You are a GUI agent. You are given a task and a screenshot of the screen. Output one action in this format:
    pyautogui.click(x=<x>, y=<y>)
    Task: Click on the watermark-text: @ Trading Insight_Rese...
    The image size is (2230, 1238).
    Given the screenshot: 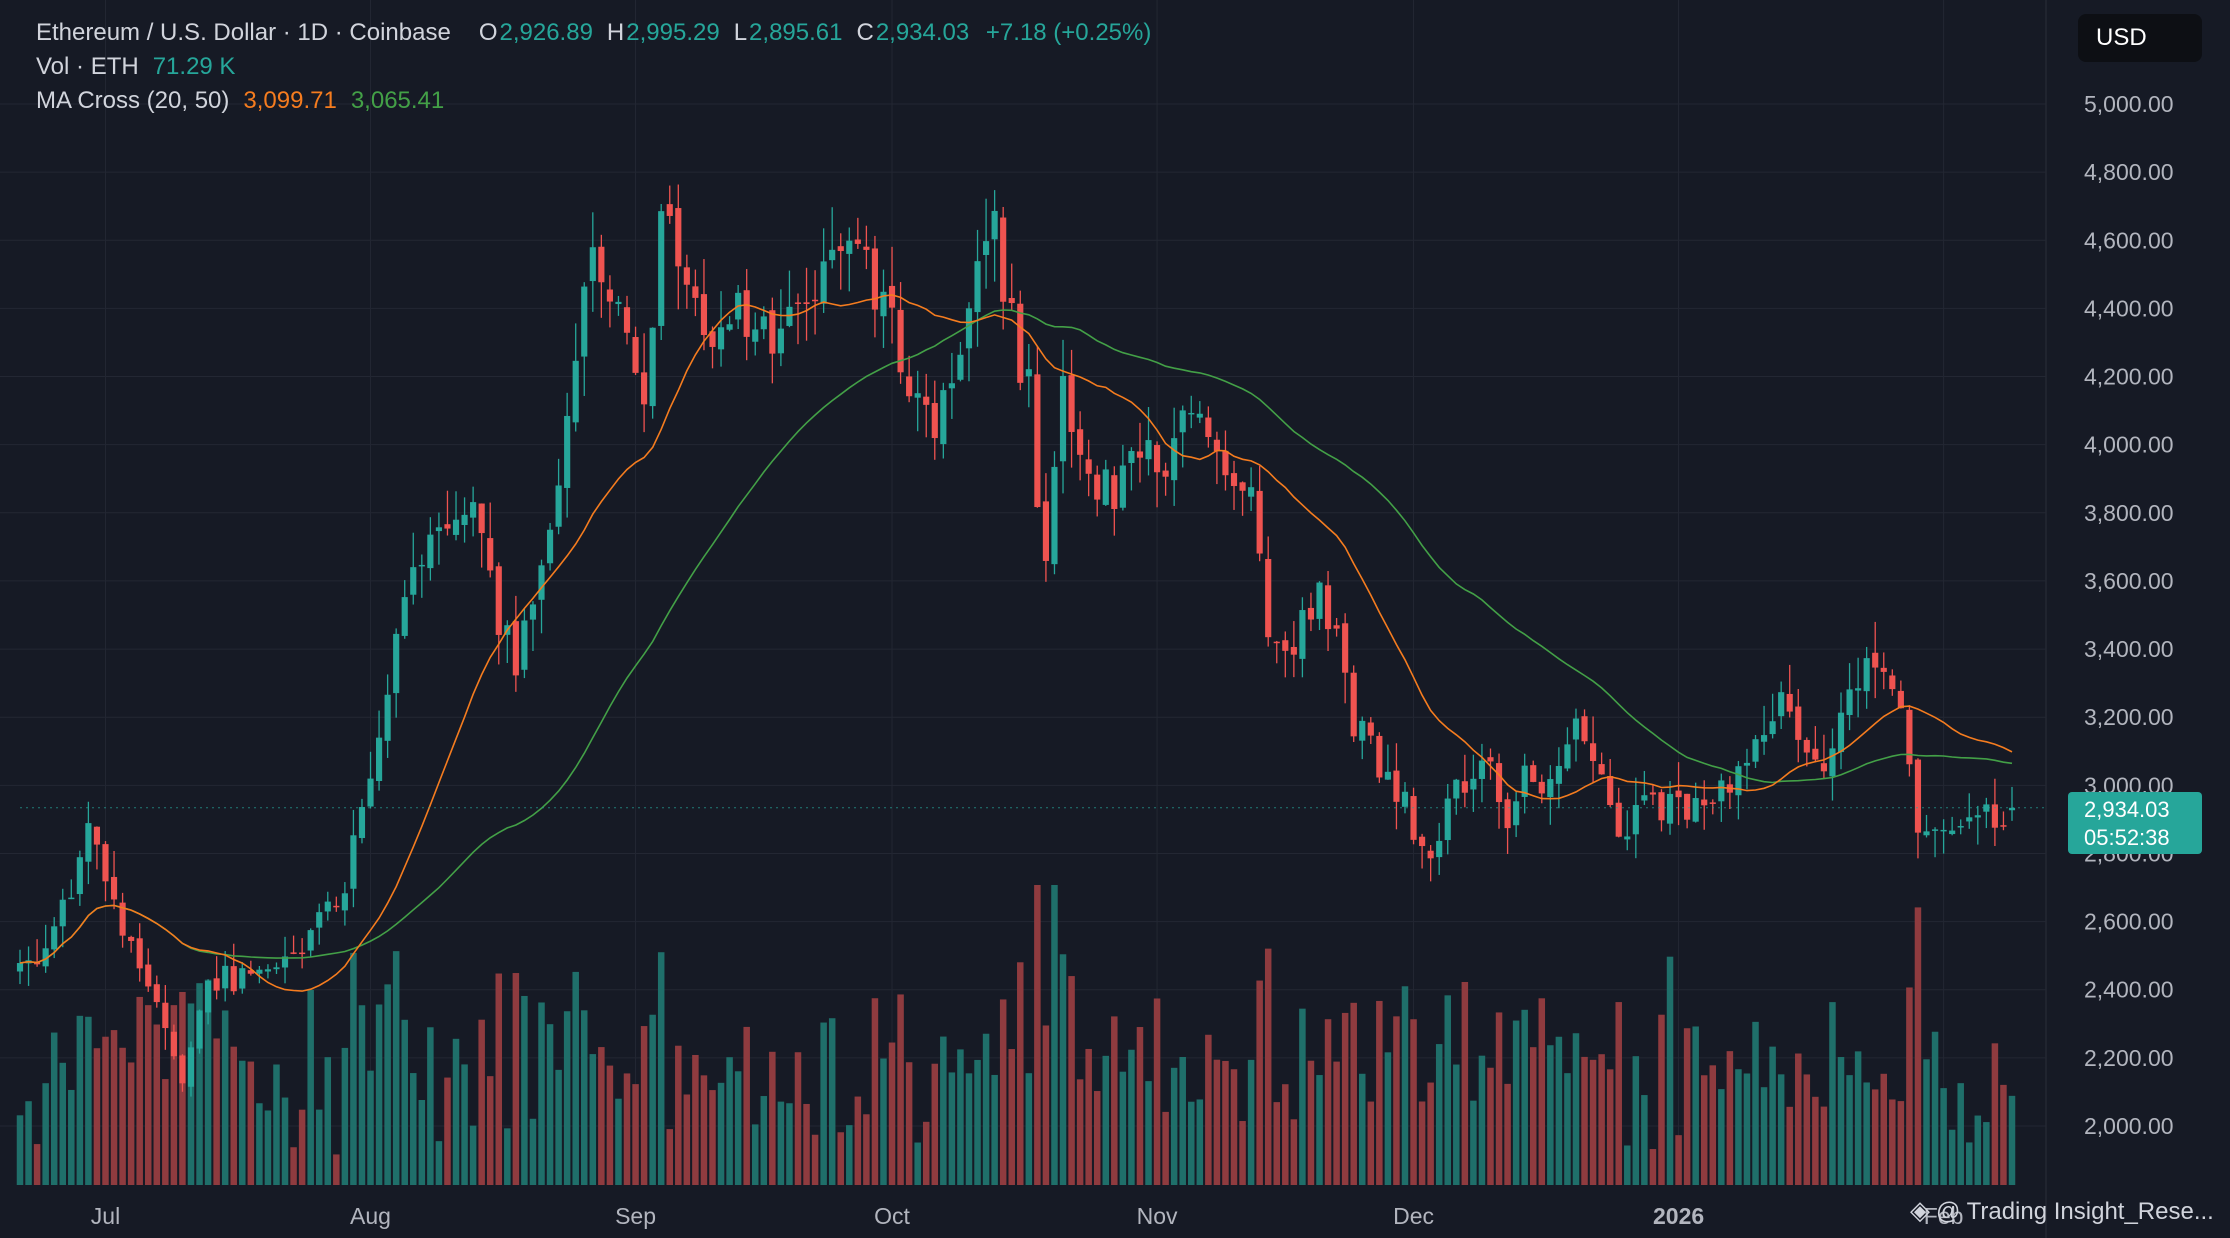 What is the action you would take?
    pyautogui.click(x=2075, y=1211)
    